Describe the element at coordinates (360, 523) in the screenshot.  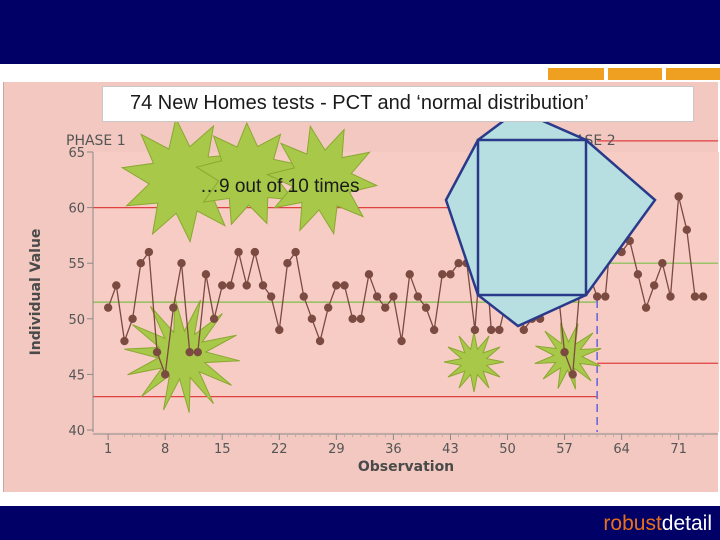
I see `footer-bar` at that location.